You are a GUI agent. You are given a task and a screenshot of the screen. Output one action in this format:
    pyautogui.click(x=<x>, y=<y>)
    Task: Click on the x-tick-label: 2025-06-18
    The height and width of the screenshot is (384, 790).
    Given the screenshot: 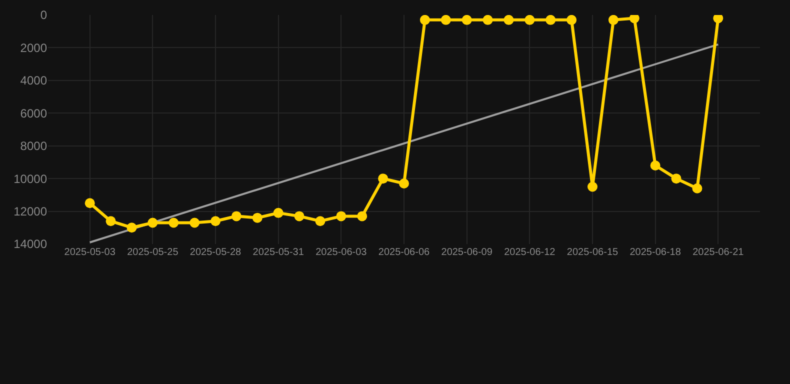 What is the action you would take?
    pyautogui.click(x=656, y=252)
    